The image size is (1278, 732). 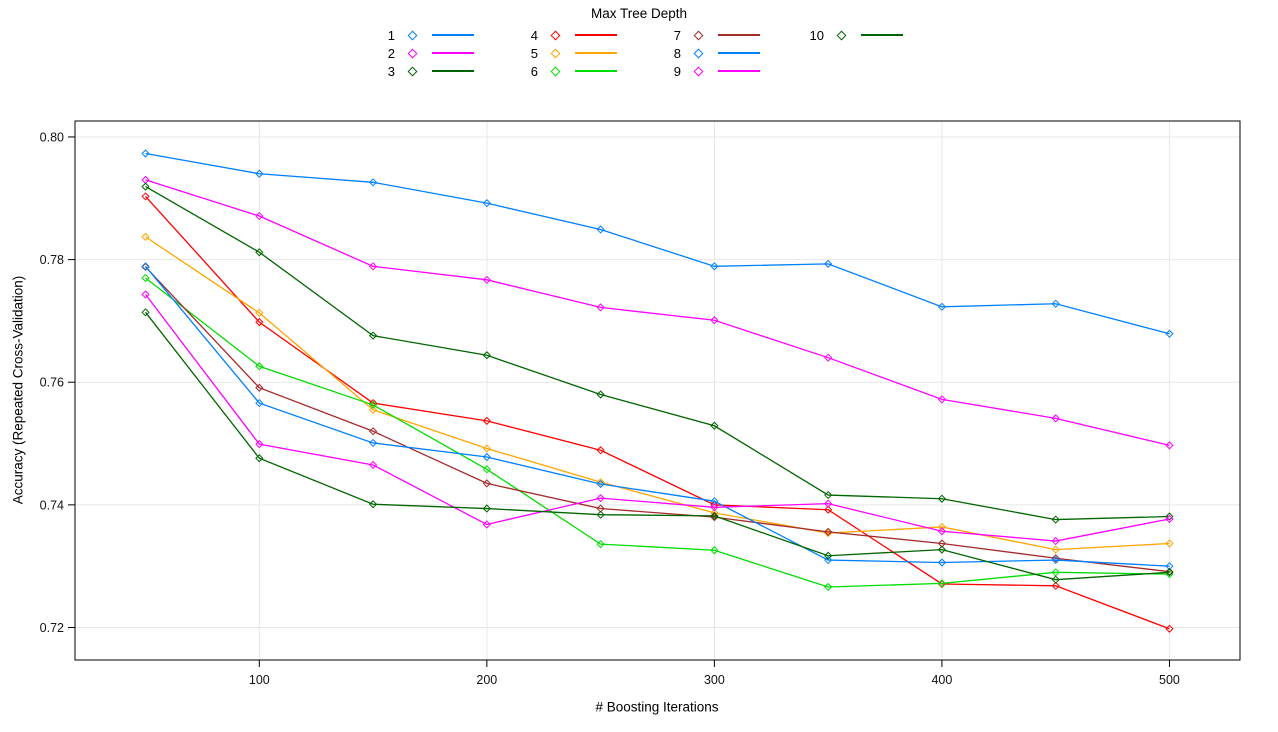 What do you see at coordinates (710, 53) in the screenshot?
I see `legend-entry-8: 8` at bounding box center [710, 53].